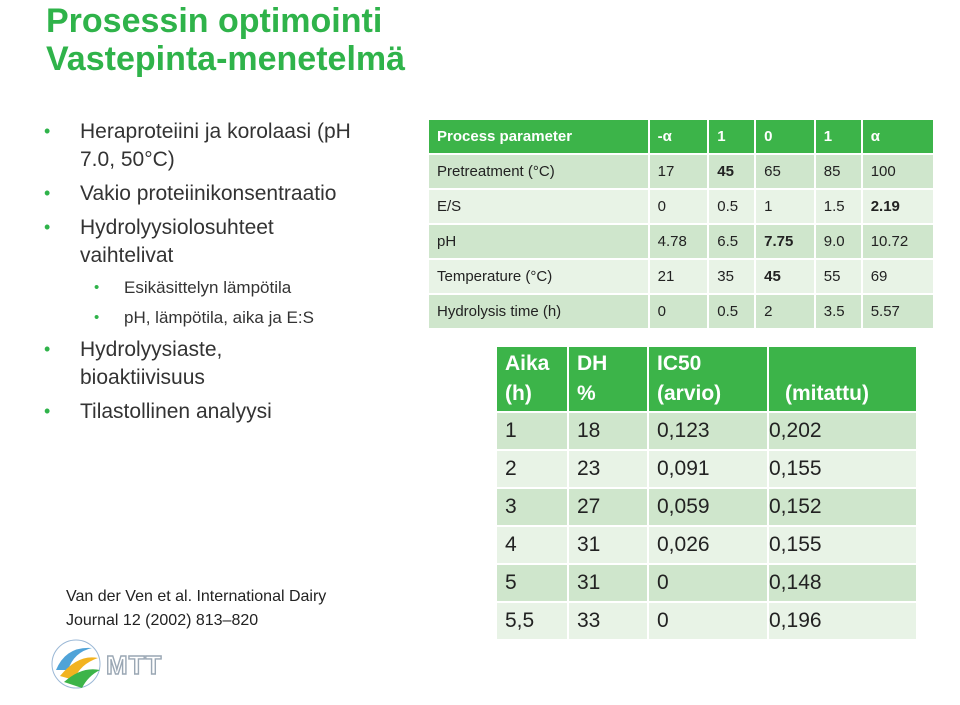  Describe the element at coordinates (827, 393) in the screenshot. I see `header-mitattu-label: (mitattu)` at that location.